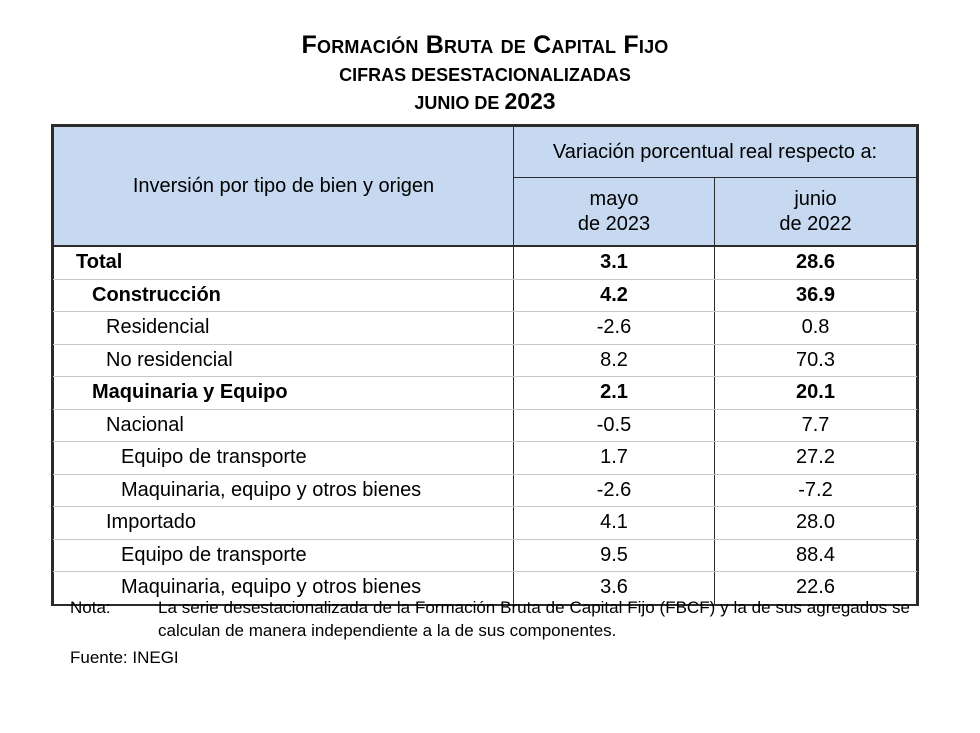  I want to click on value-jun-2022: 36.9, so click(815, 295).